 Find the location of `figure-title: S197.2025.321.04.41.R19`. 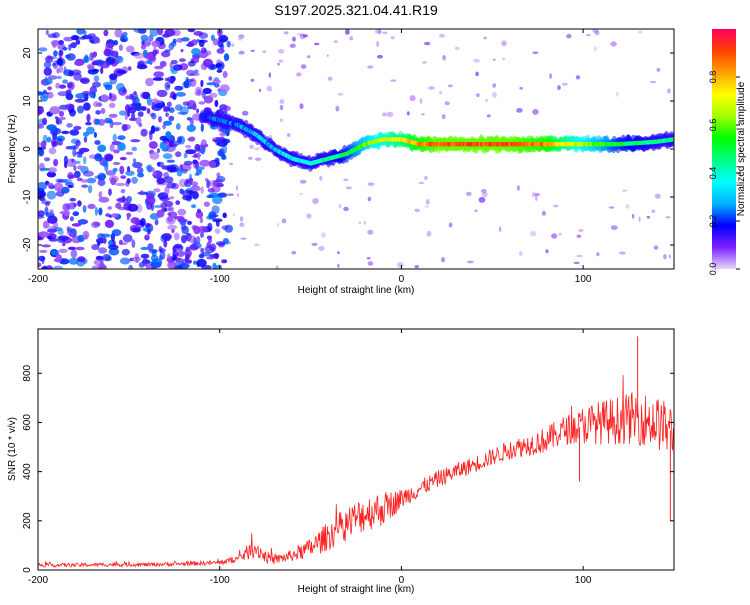

figure-title: S197.2025.321.04.41.R19 is located at coordinates (356, 10).